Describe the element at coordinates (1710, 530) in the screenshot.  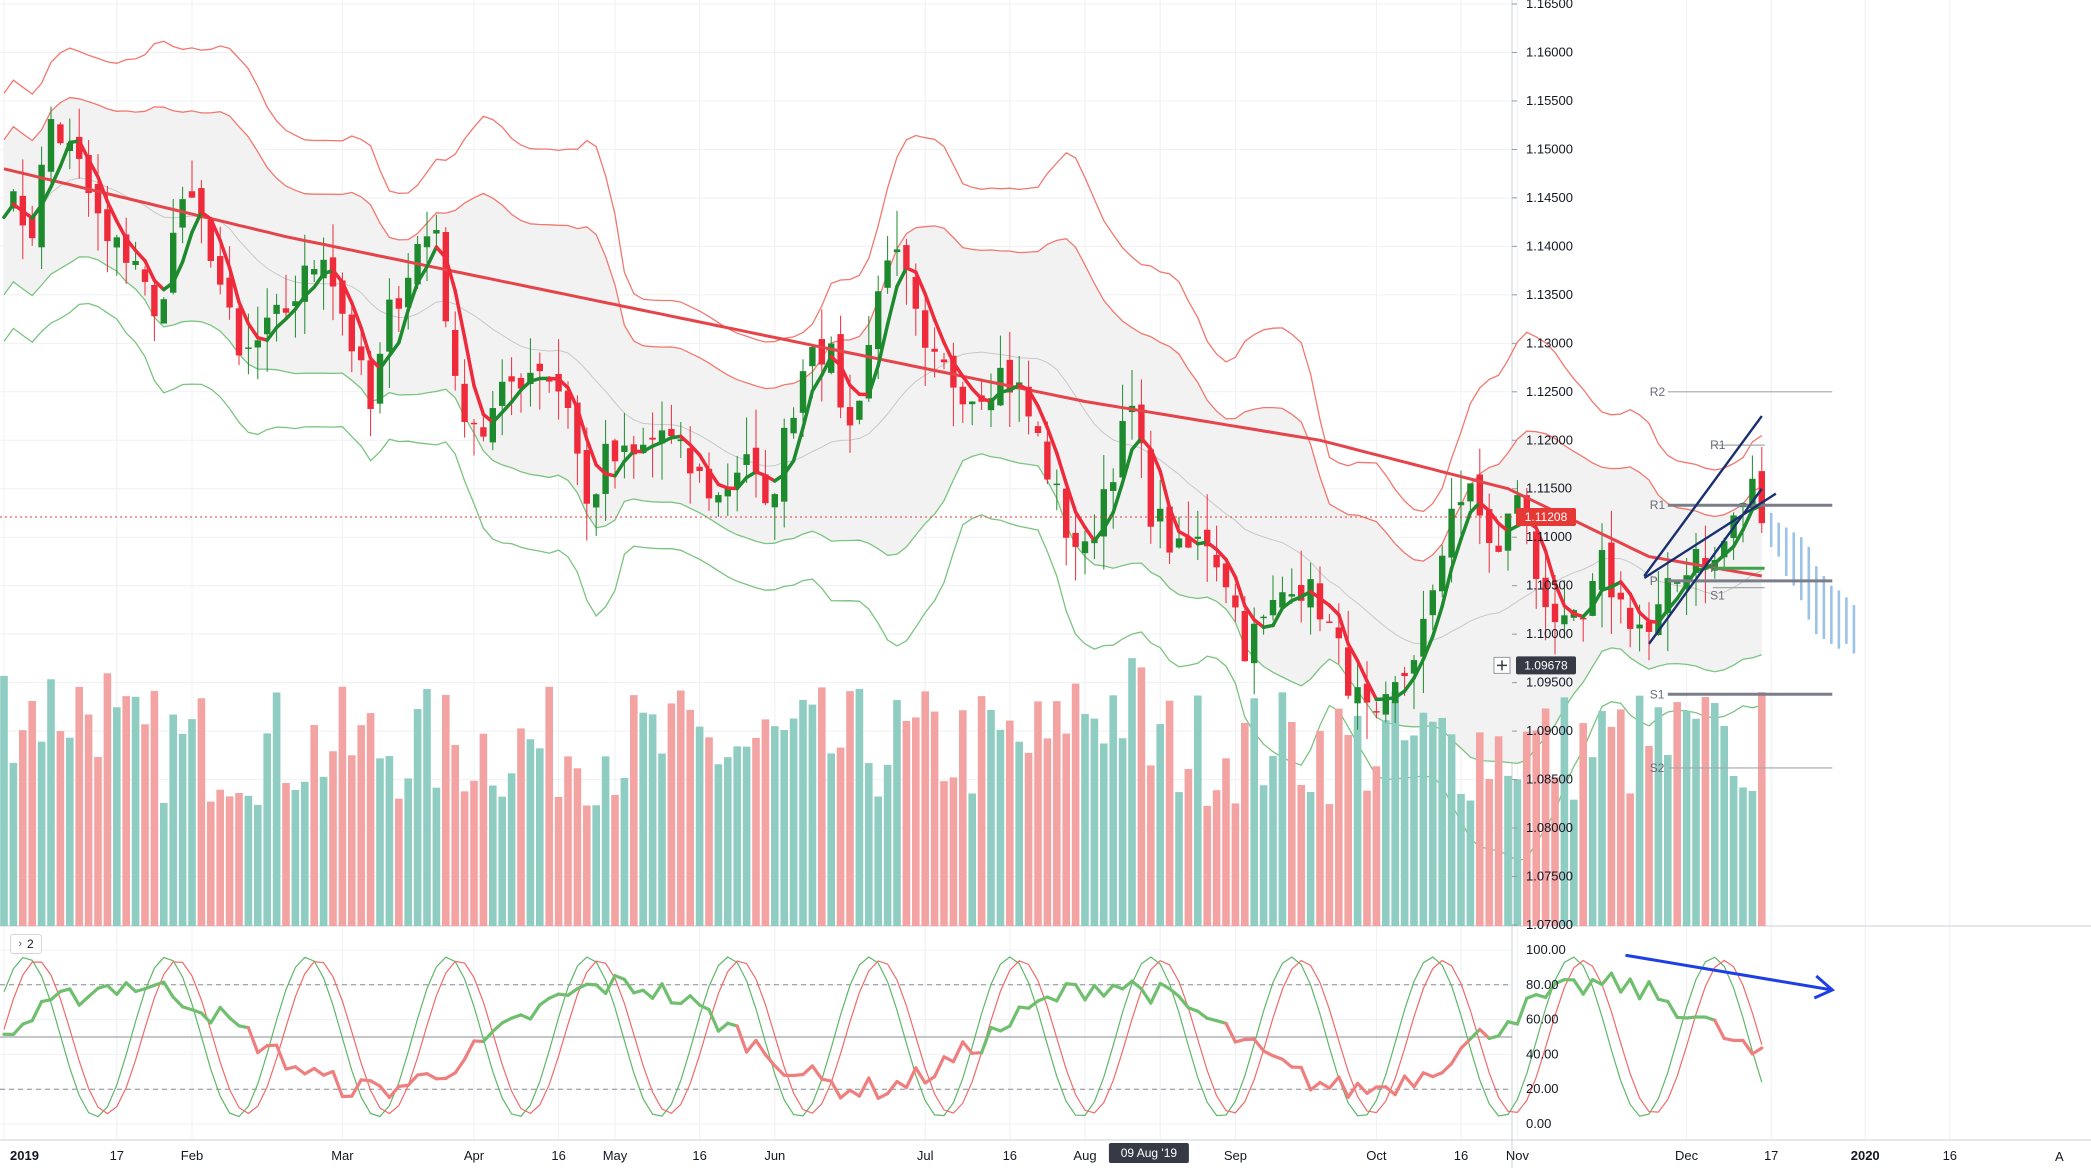
I see `trend-drawings` at that location.